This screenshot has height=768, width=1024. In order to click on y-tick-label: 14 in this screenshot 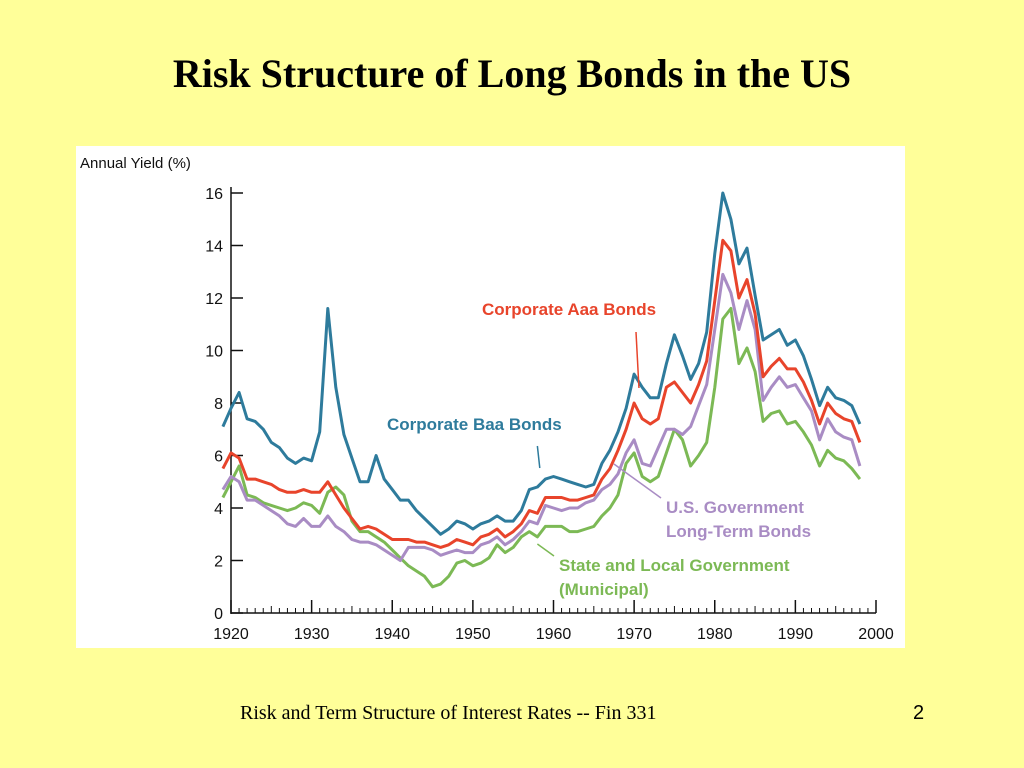, I will do `click(214, 247)`.